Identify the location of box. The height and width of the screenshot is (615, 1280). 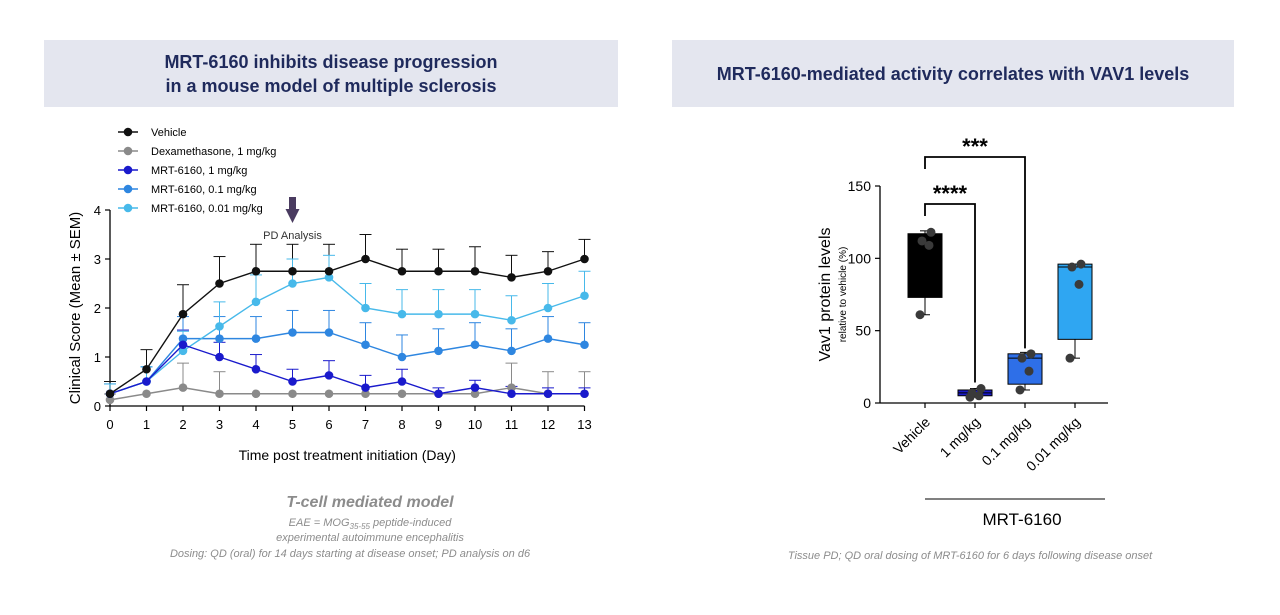
(1075, 301).